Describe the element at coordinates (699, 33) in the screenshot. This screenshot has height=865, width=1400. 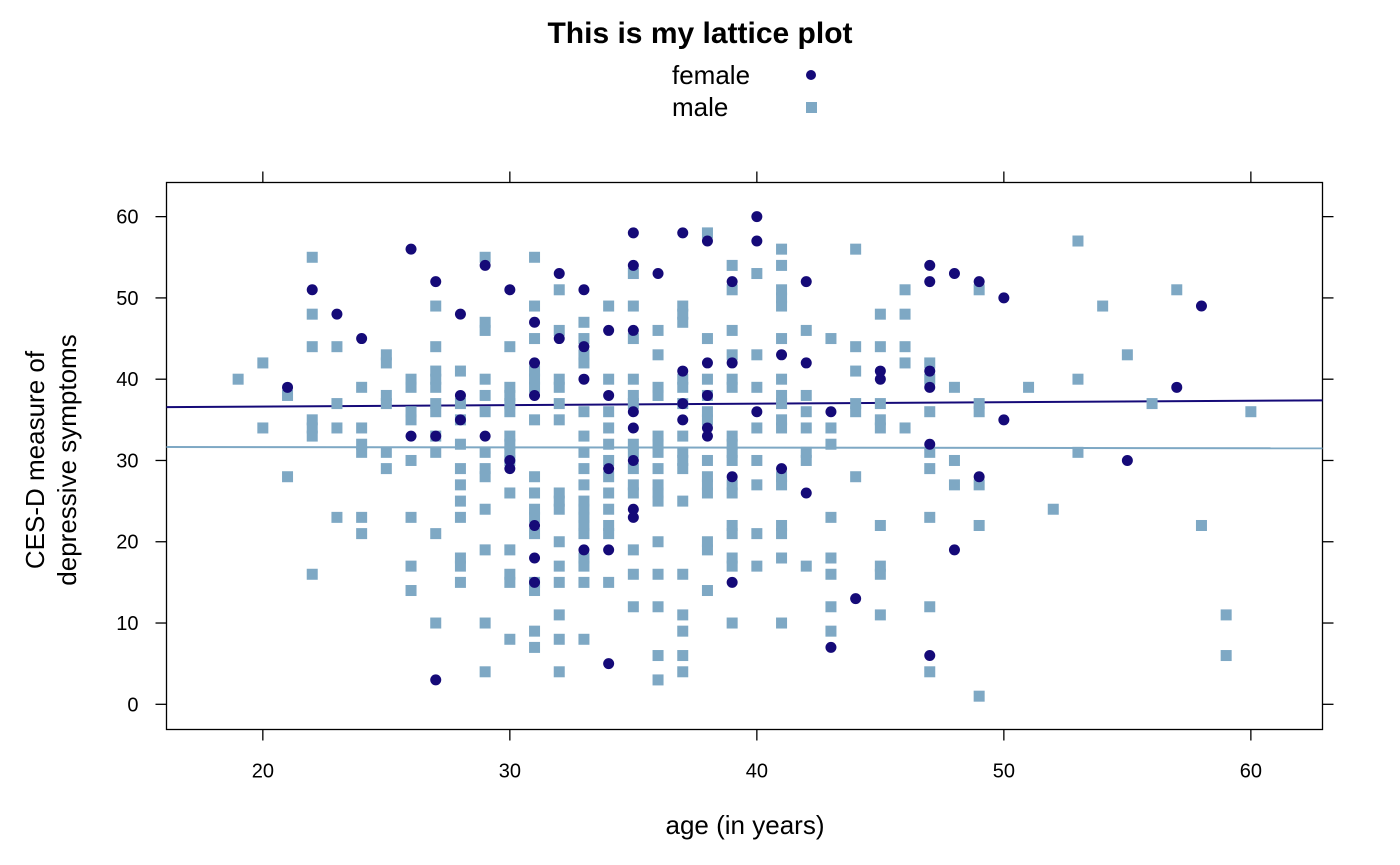
I see `chart-title: This is my lattice plot` at that location.